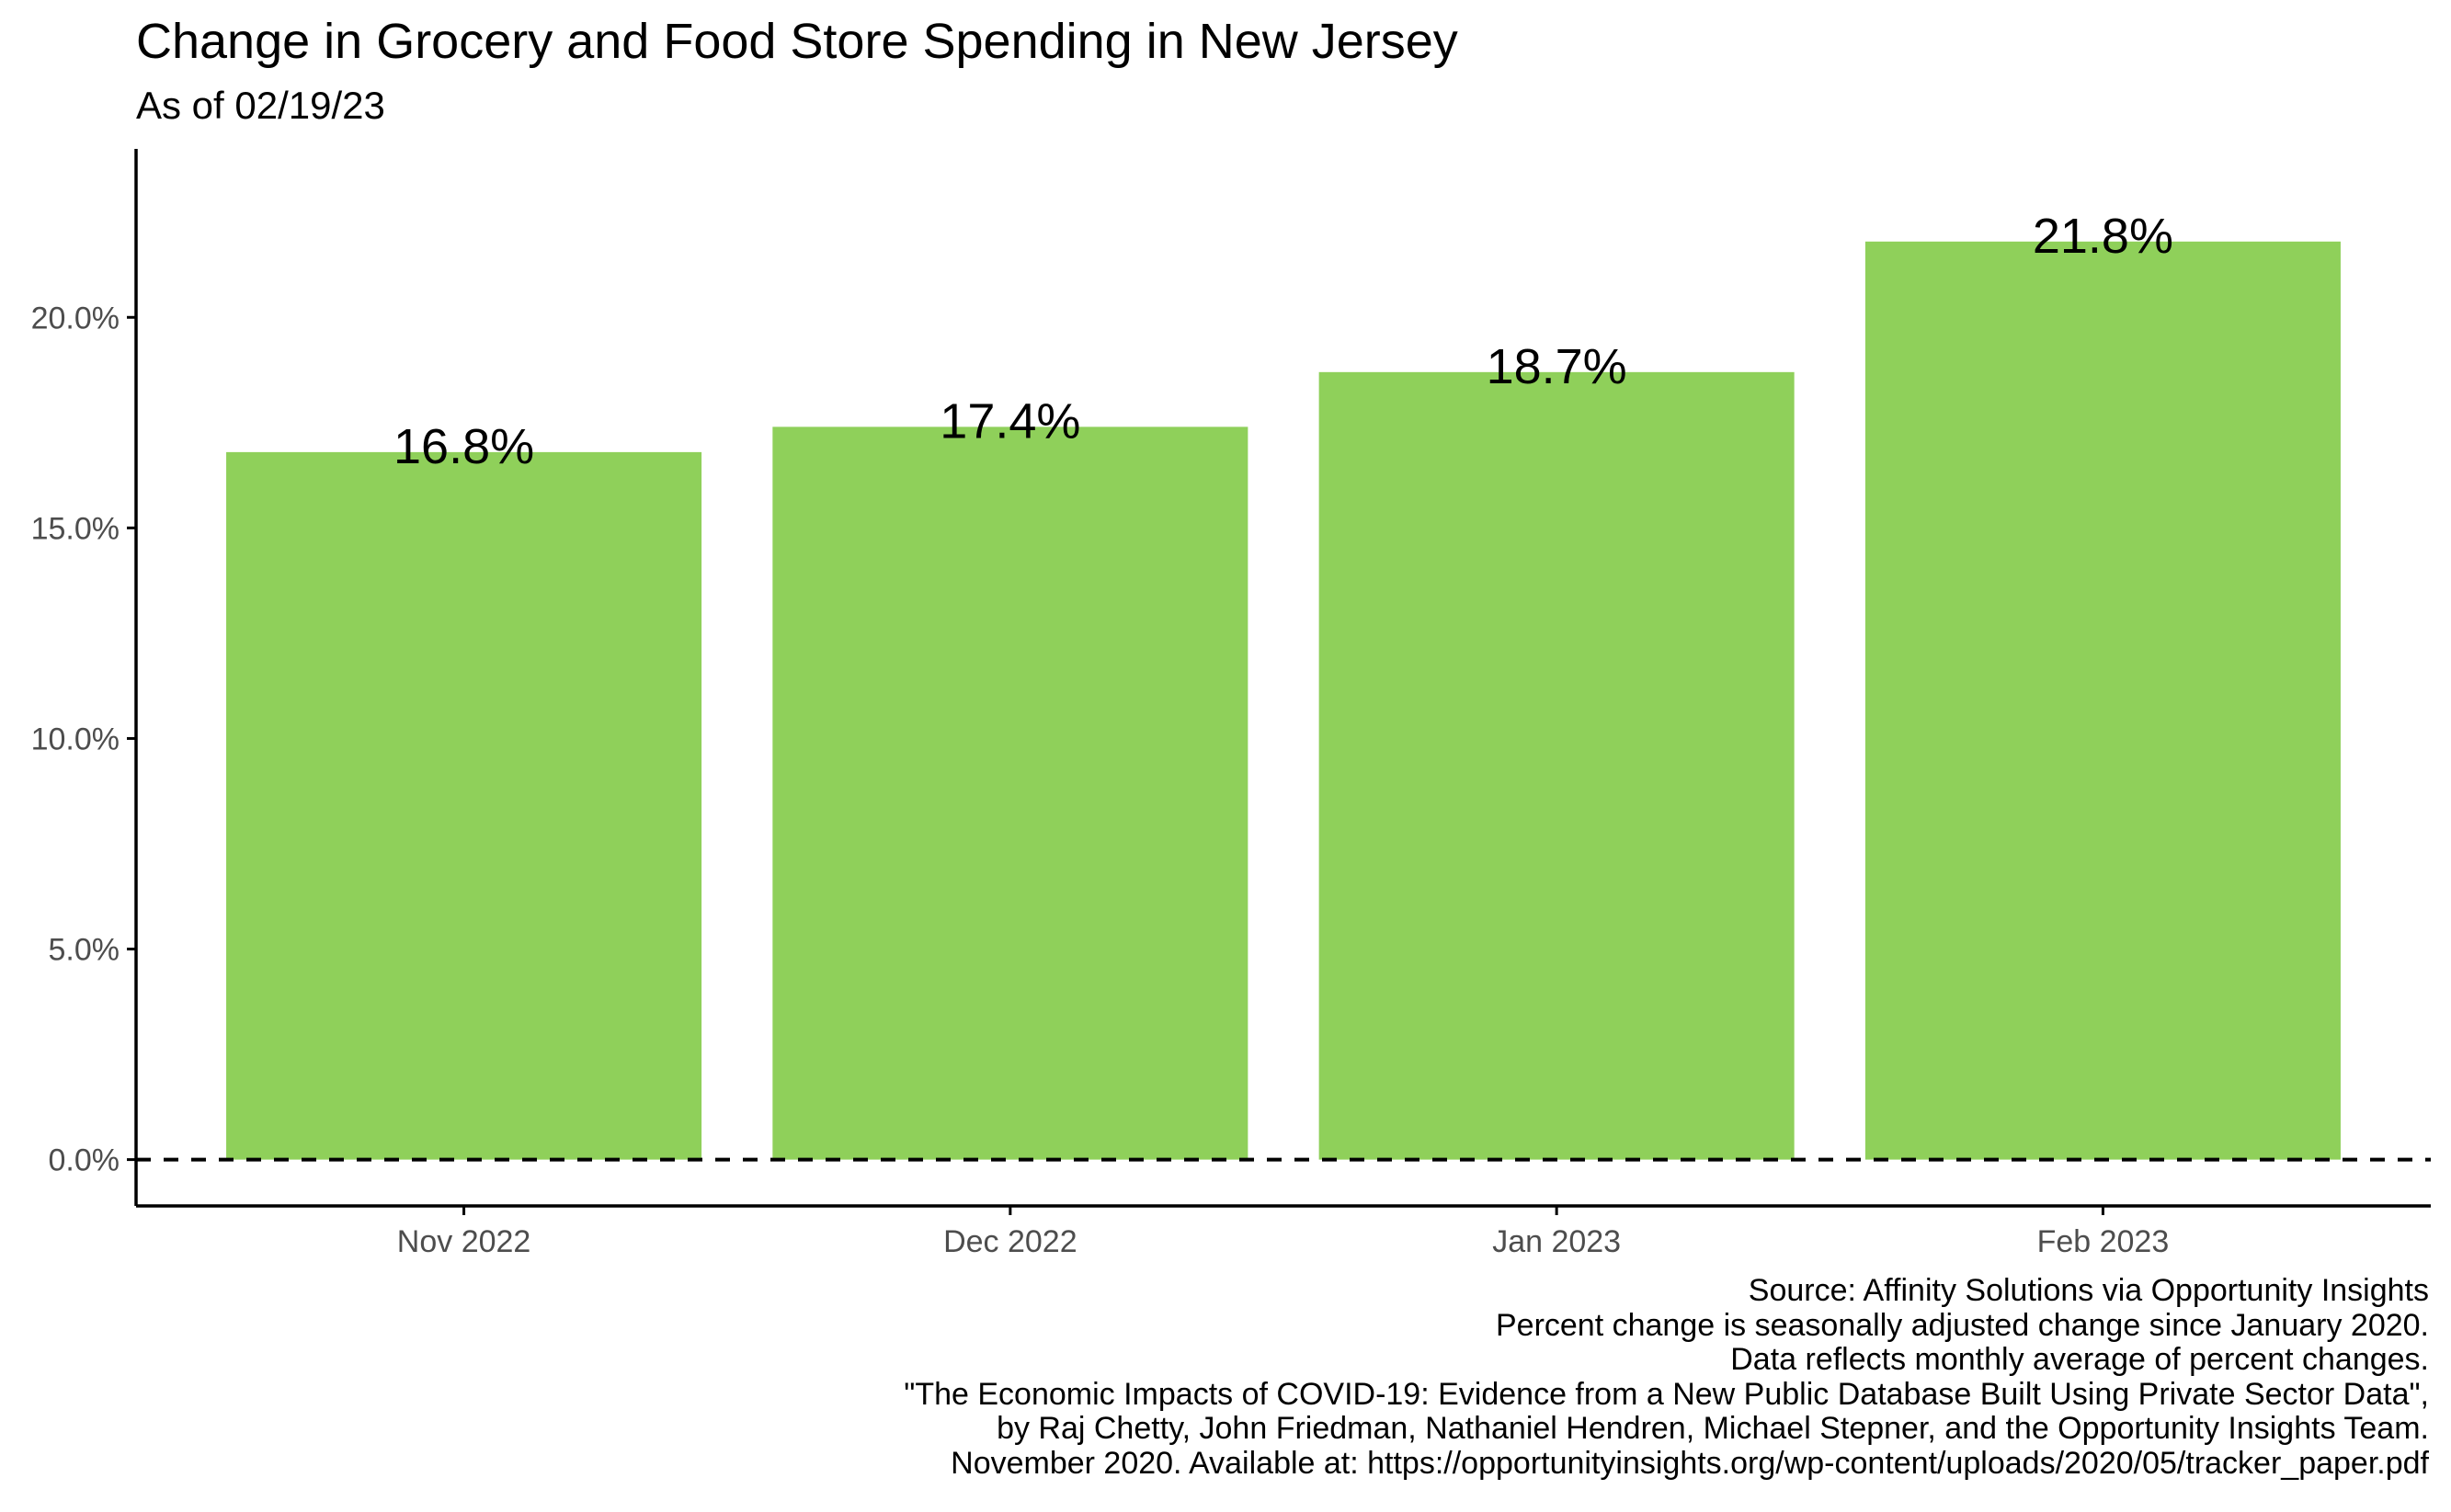 The width and height of the screenshot is (2451, 1512). What do you see at coordinates (1556, 1241) in the screenshot?
I see `x-tick-label: Jan 2023` at bounding box center [1556, 1241].